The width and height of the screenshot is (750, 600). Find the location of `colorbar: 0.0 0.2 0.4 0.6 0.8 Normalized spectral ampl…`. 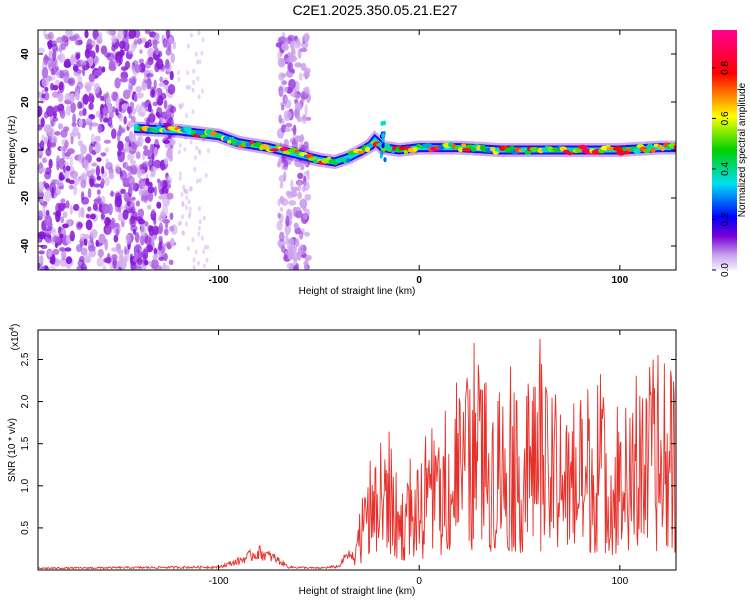

colorbar: 0.0 0.2 0.4 0.6 0.8 Normalized spectral ampl… is located at coordinates (730, 153).